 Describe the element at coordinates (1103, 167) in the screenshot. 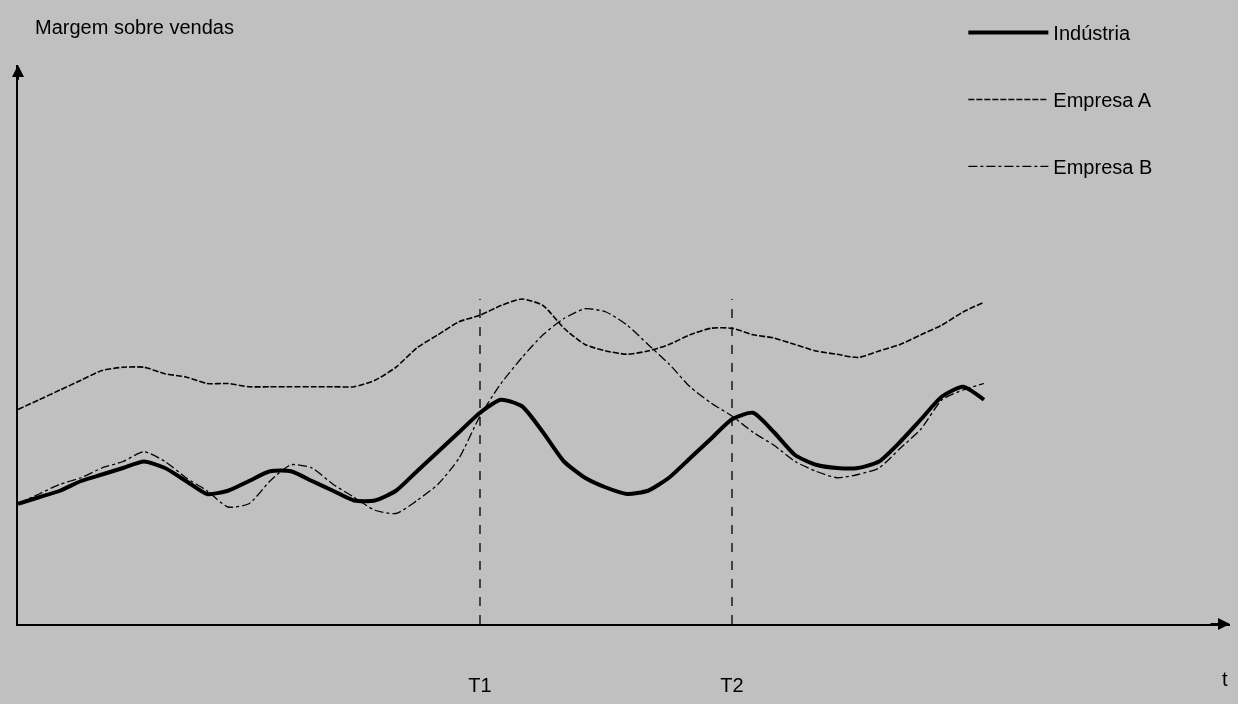

I see `legend-label: Empresa B` at that location.